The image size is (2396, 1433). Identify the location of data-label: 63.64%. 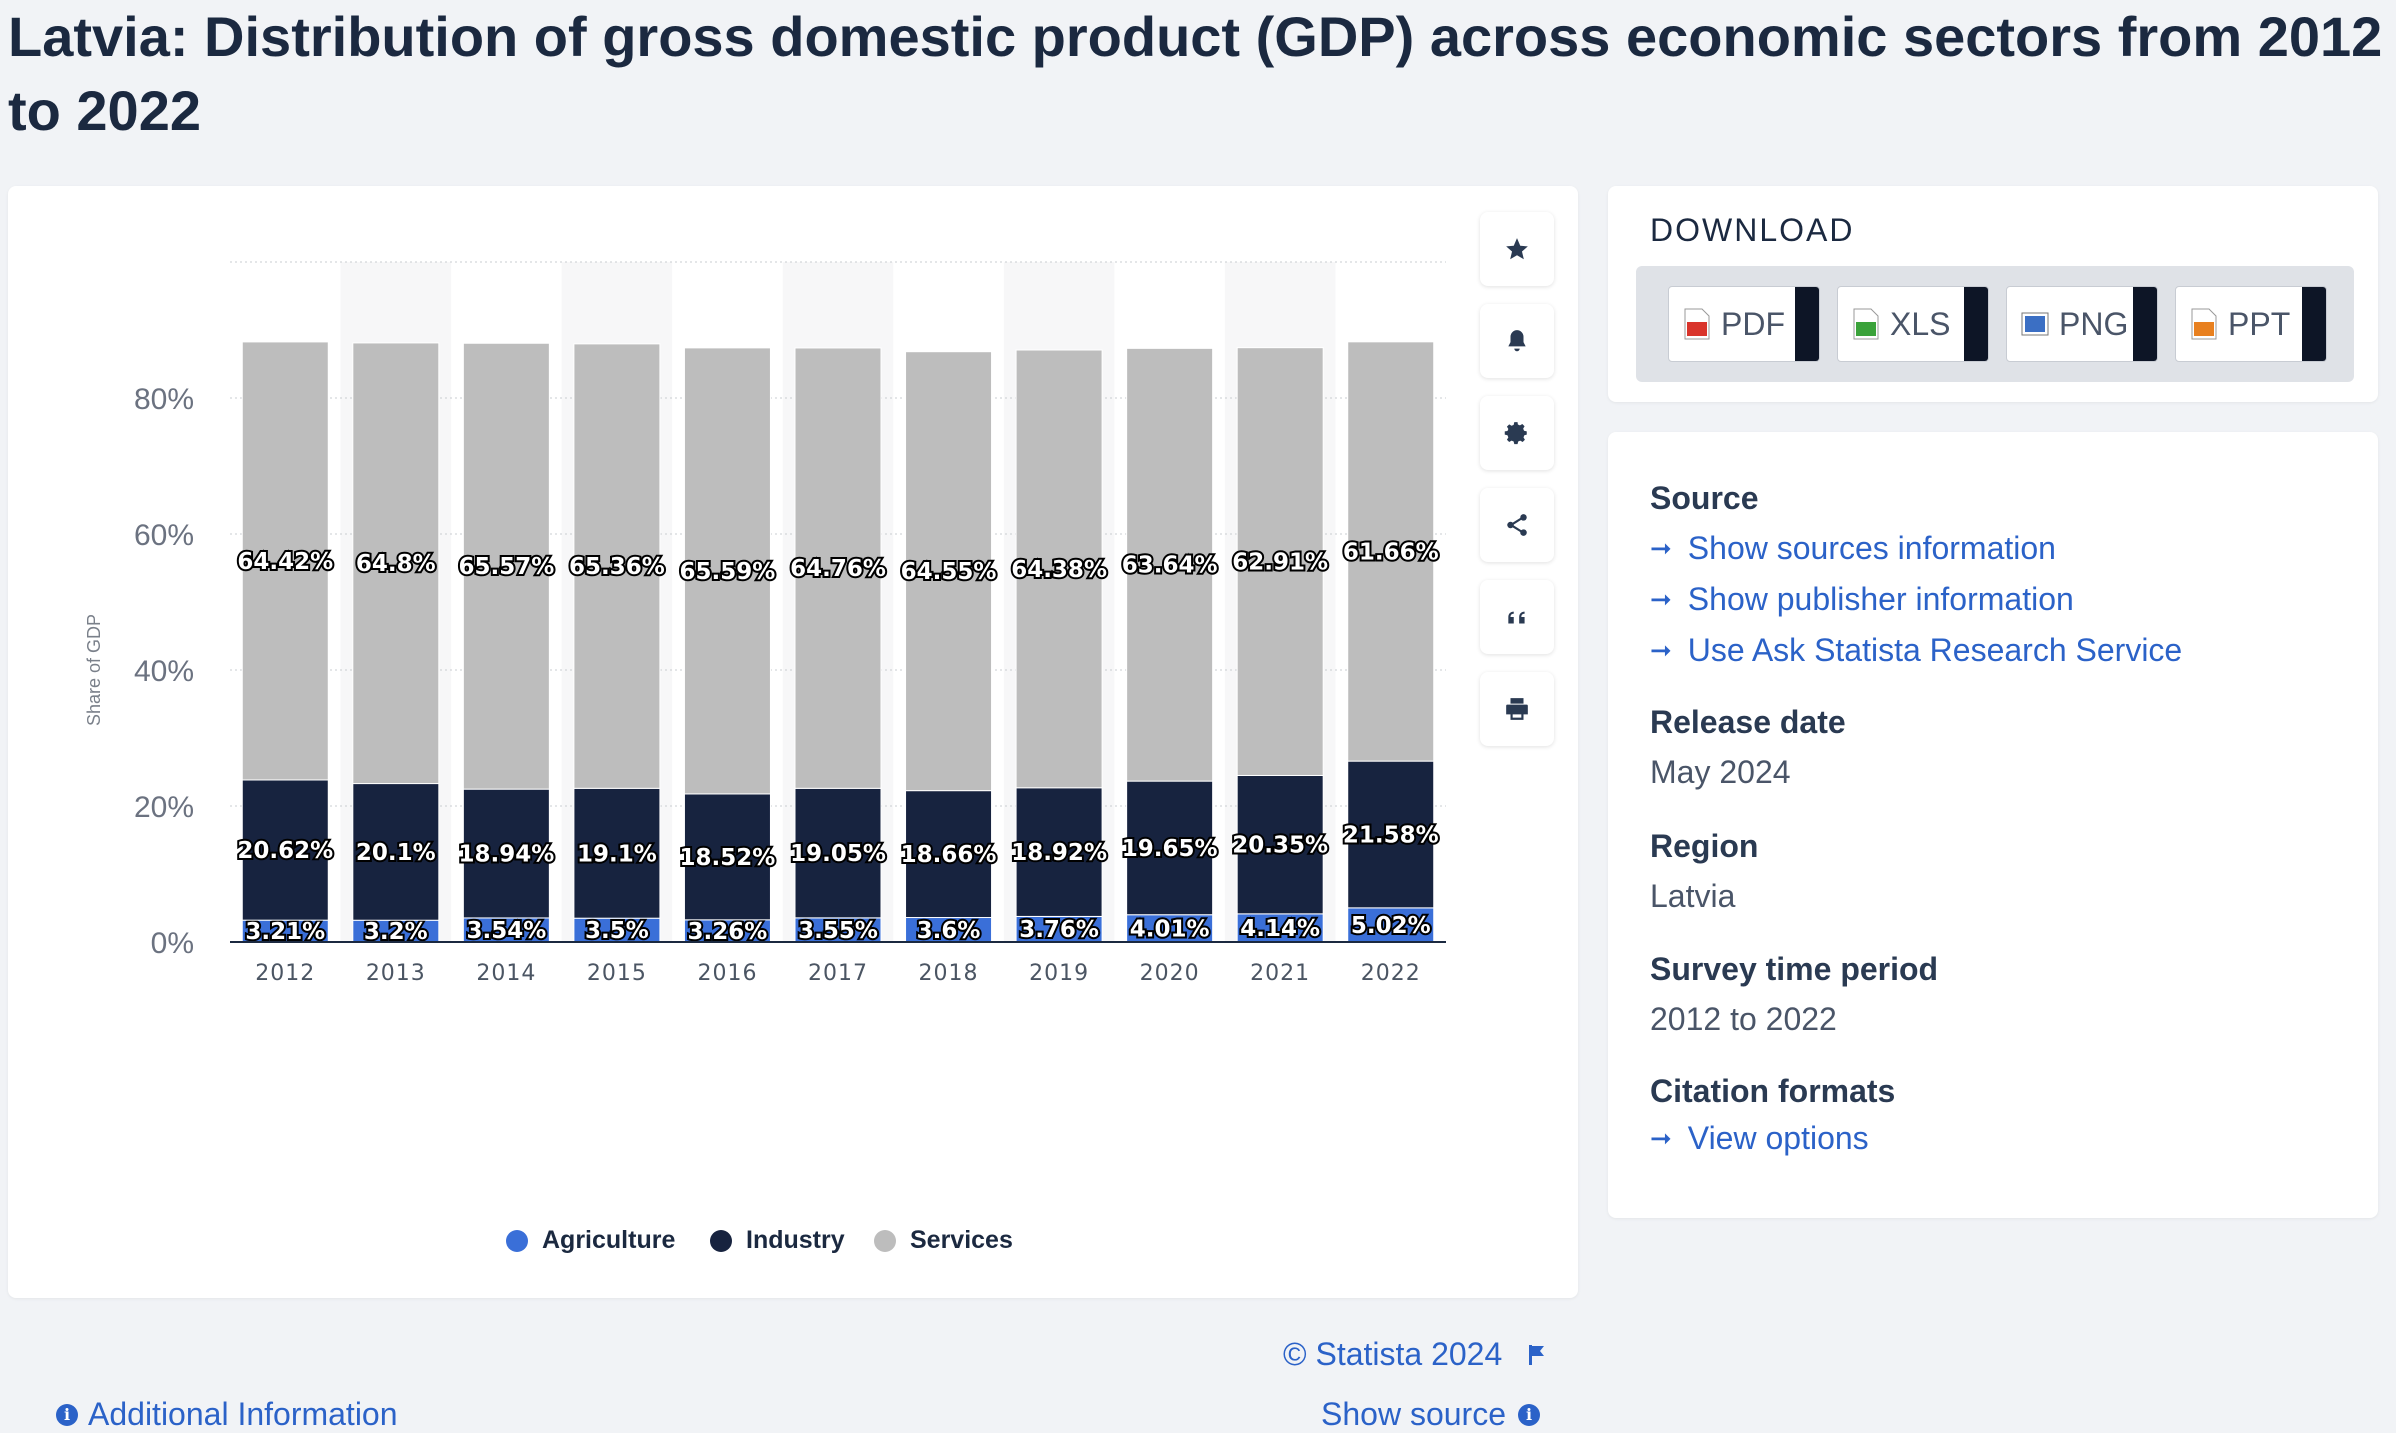
(1170, 566).